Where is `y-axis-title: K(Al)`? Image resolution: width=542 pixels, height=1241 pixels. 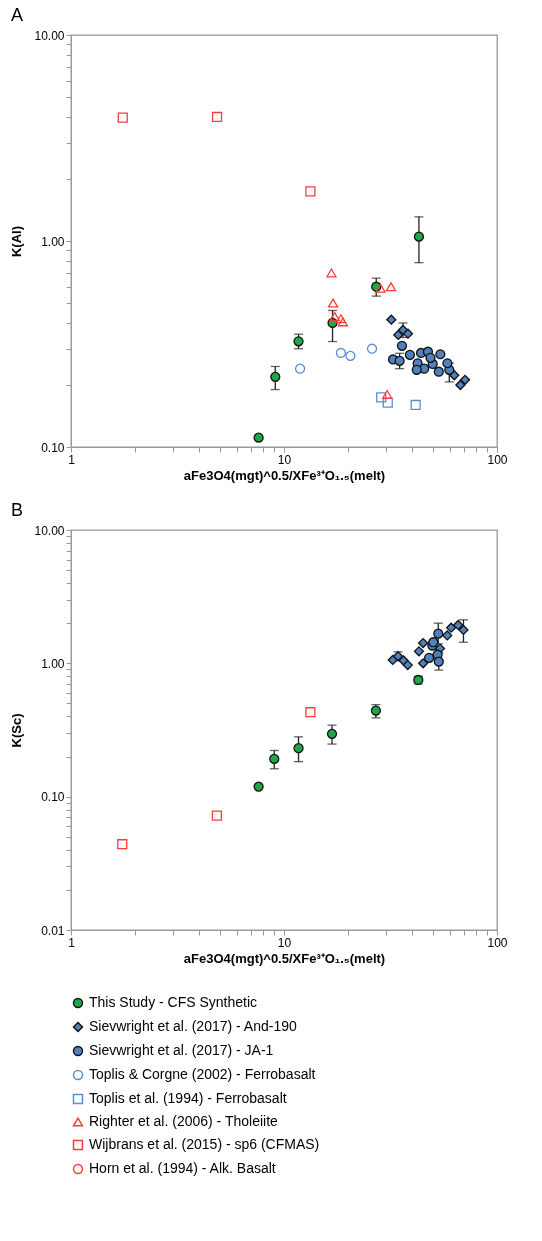 y-axis-title: K(Al) is located at coordinates (17, 241).